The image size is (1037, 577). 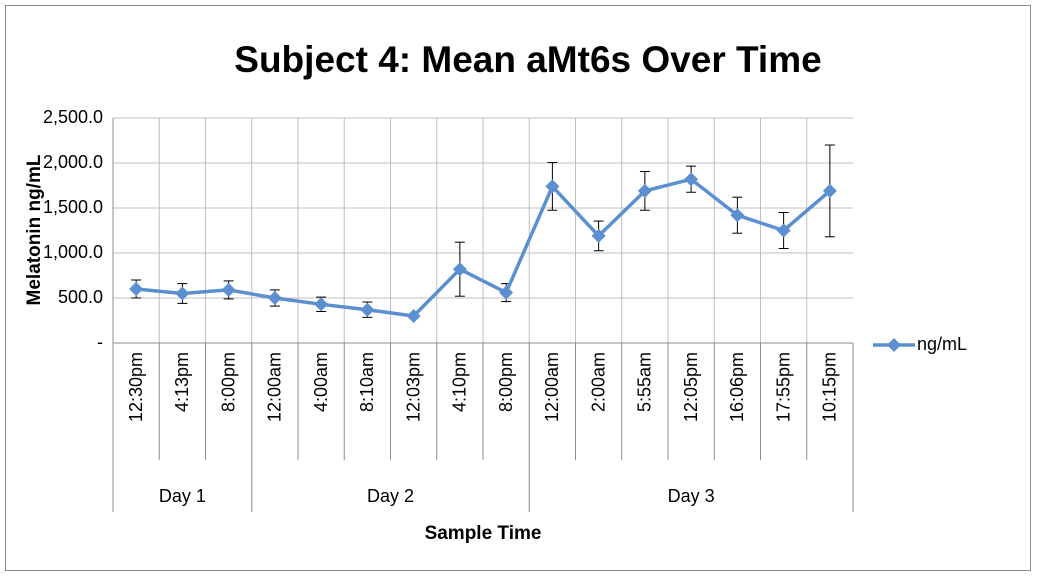 What do you see at coordinates (691, 387) in the screenshot?
I see `x-tick-label: 12:05pm` at bounding box center [691, 387].